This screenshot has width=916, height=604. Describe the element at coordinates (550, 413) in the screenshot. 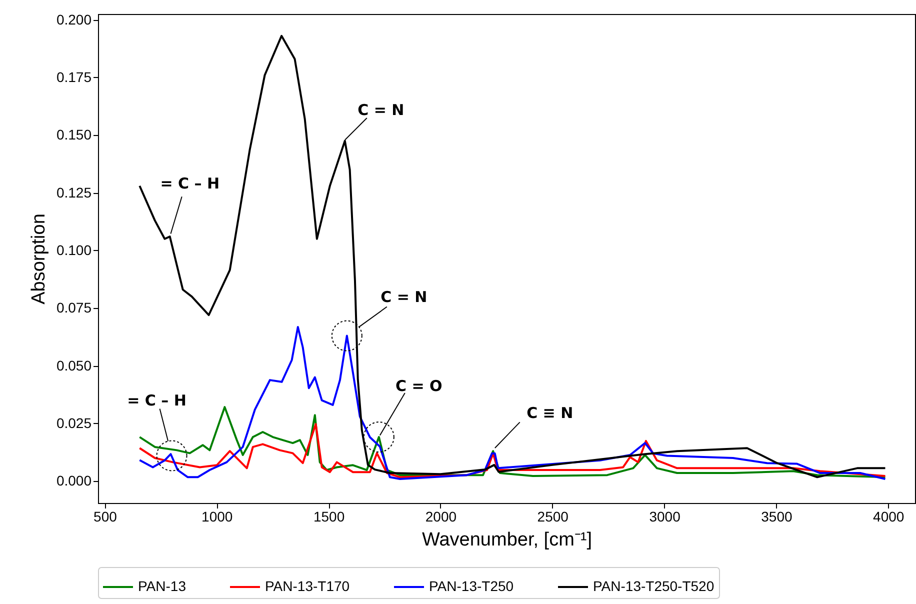

I see `annotation: C ≡ N` at that location.